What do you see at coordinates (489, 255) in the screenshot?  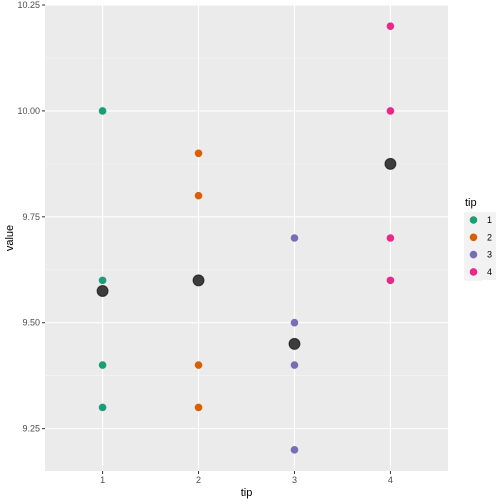 I see `legend-label: 3` at bounding box center [489, 255].